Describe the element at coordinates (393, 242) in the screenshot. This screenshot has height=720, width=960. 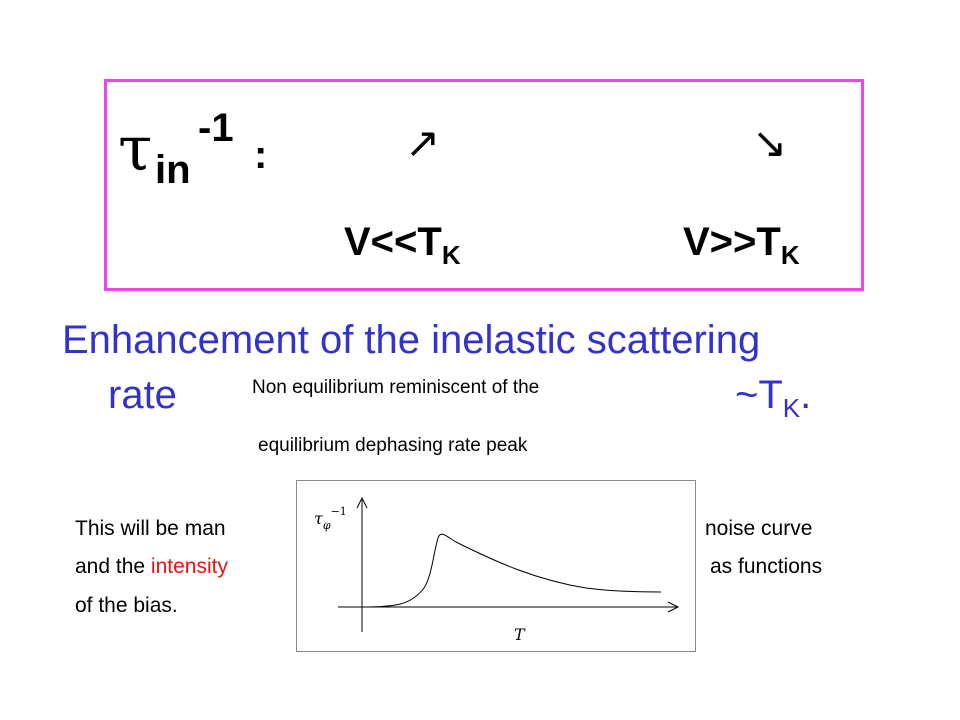
I see `label-text: V<<T` at that location.